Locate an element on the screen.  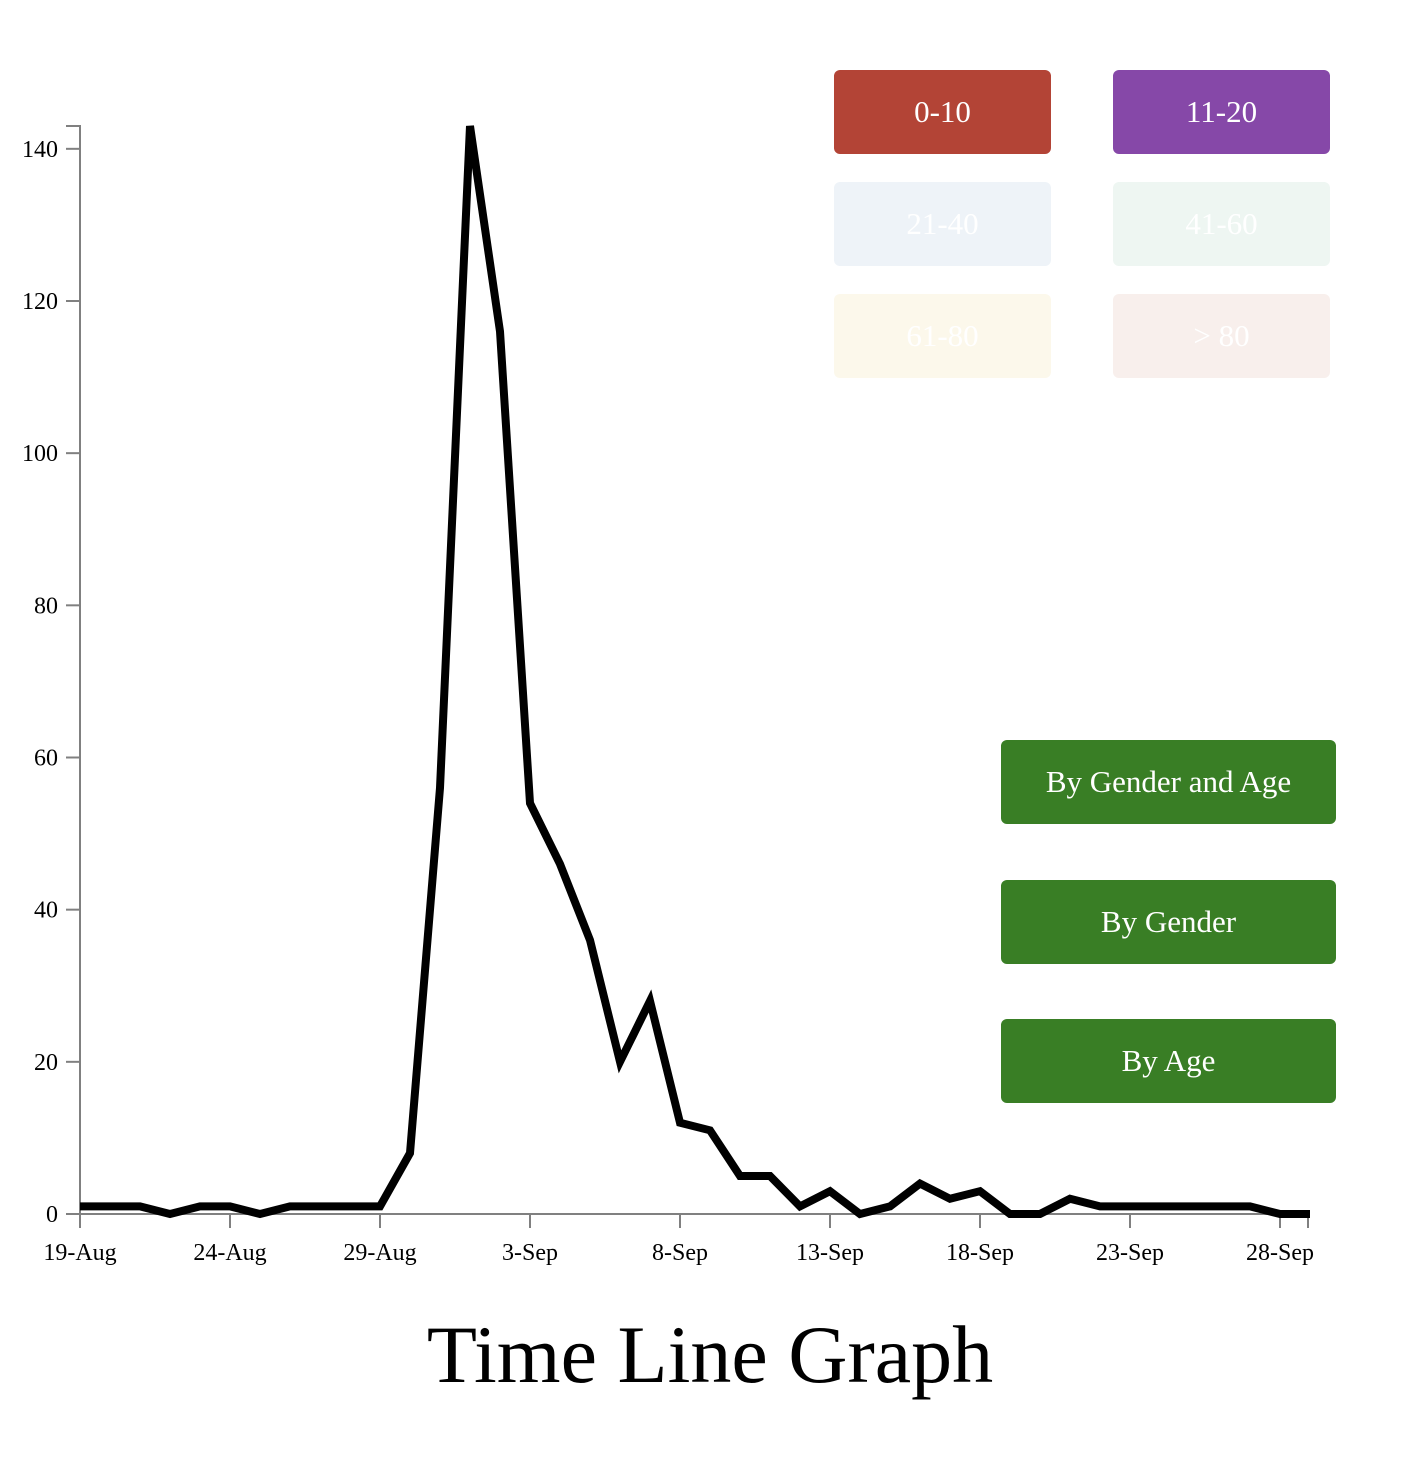
x-tick-label: 29-Aug is located at coordinates (379, 1253).